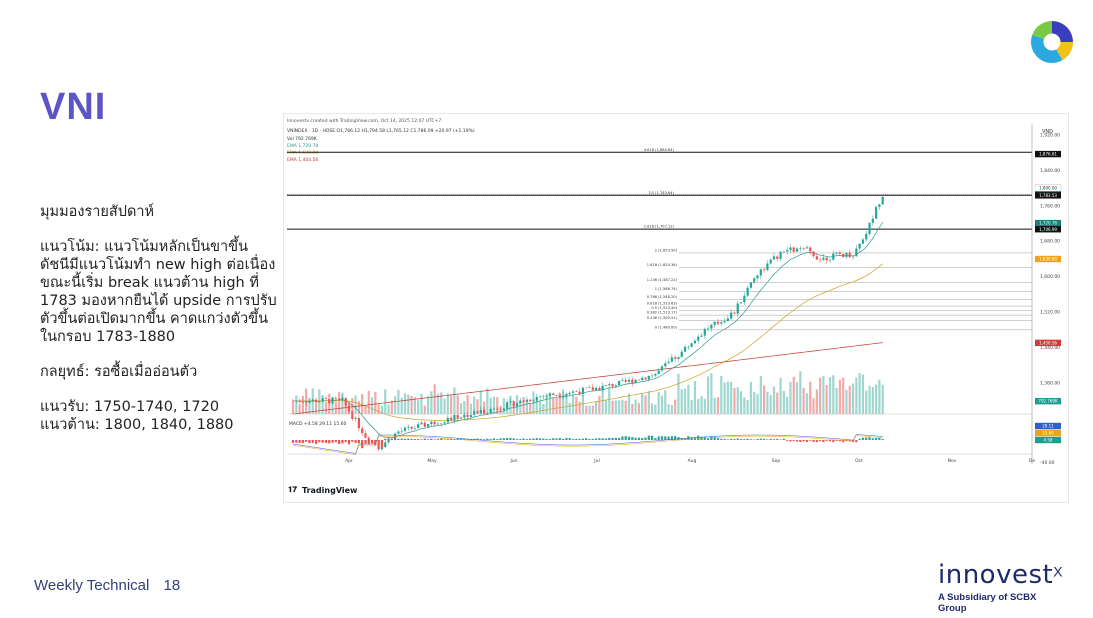  I want to click on fib-label: 0 (1,480.00), so click(666, 327).